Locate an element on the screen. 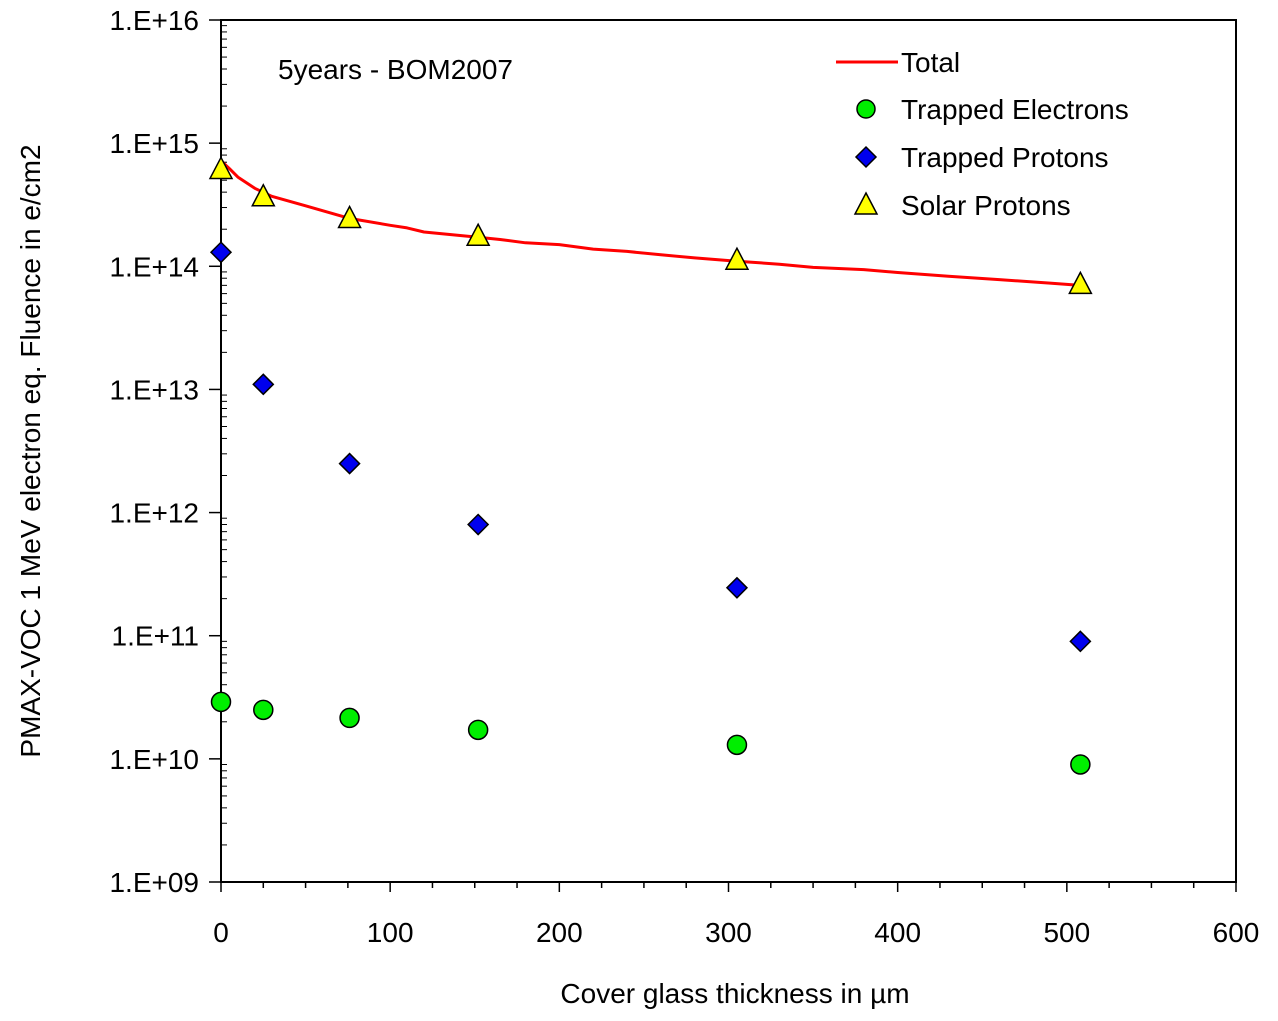 The width and height of the screenshot is (1278, 1021). y-tick-label: 1.E+15 is located at coordinates (154, 143).